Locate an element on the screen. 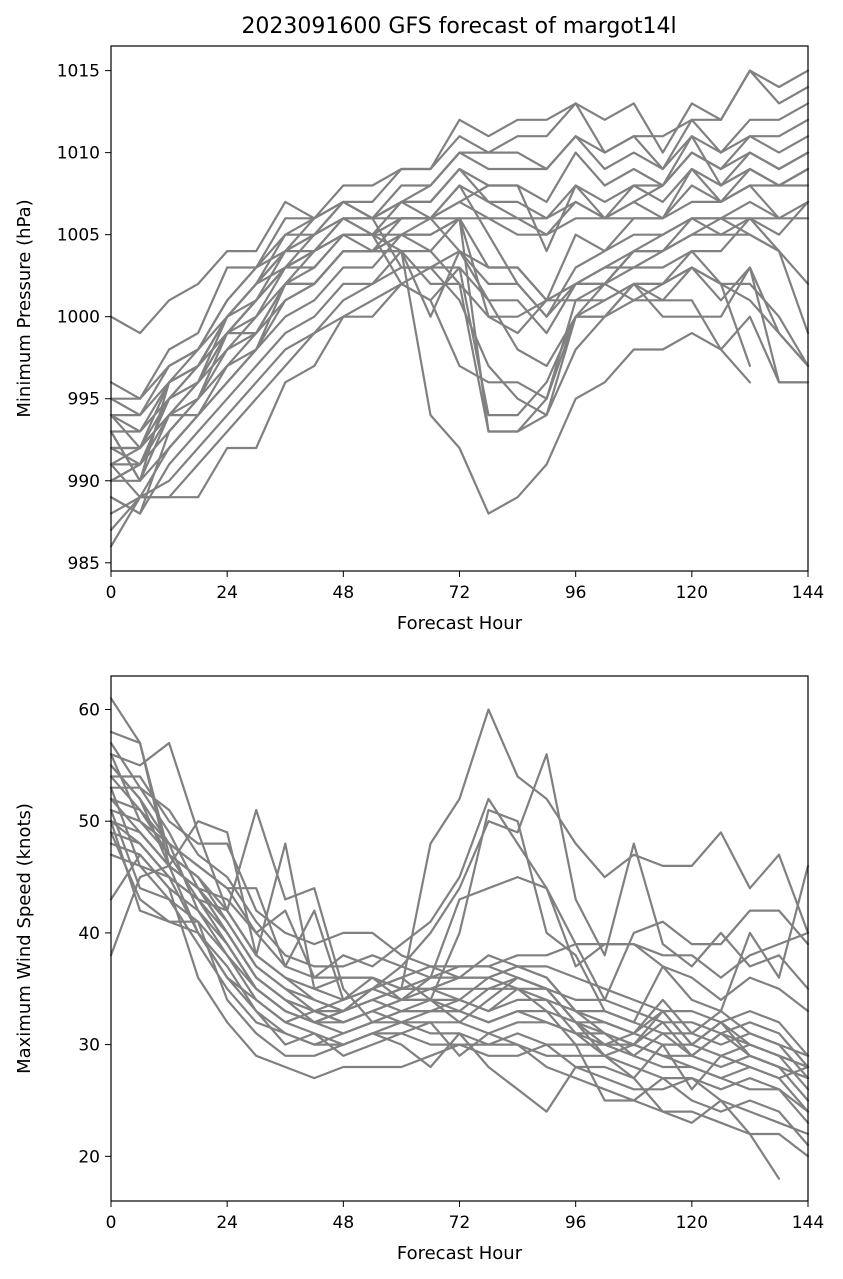 Image resolution: width=843 pixels, height=1279 pixels. pressure-x-tick-label: 144 is located at coordinates (808, 593).